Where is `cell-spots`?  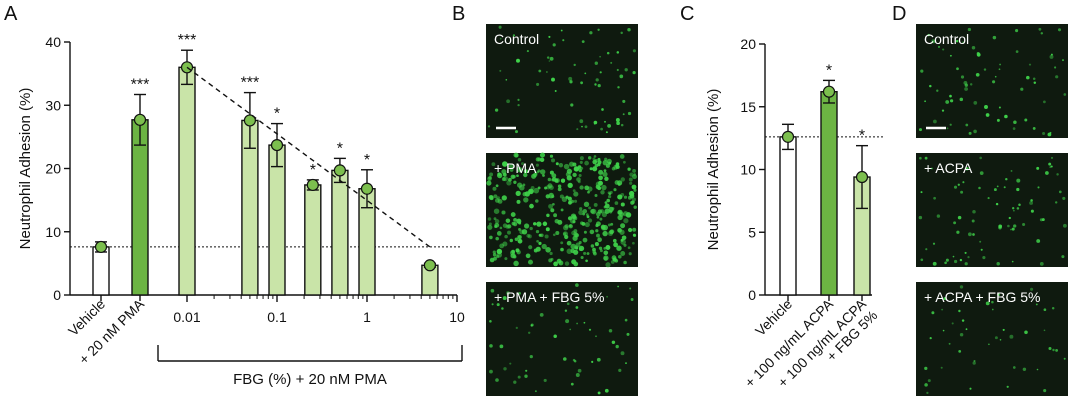 cell-spots is located at coordinates (561, 210).